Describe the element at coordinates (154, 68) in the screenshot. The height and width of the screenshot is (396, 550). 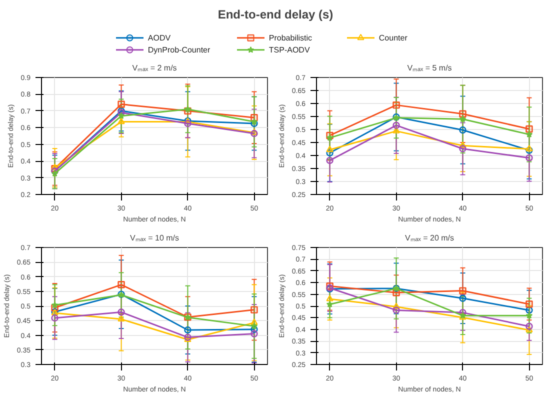
I see `chart-title: Vₘₐₓ = 2 m/s` at that location.